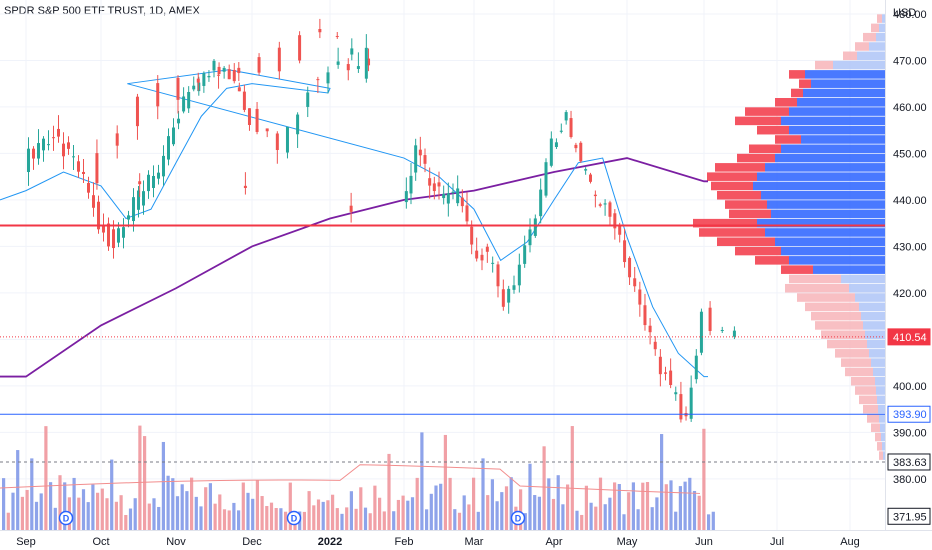 The width and height of the screenshot is (932, 550). I want to click on y-tick-label: 420.00, so click(910, 294).